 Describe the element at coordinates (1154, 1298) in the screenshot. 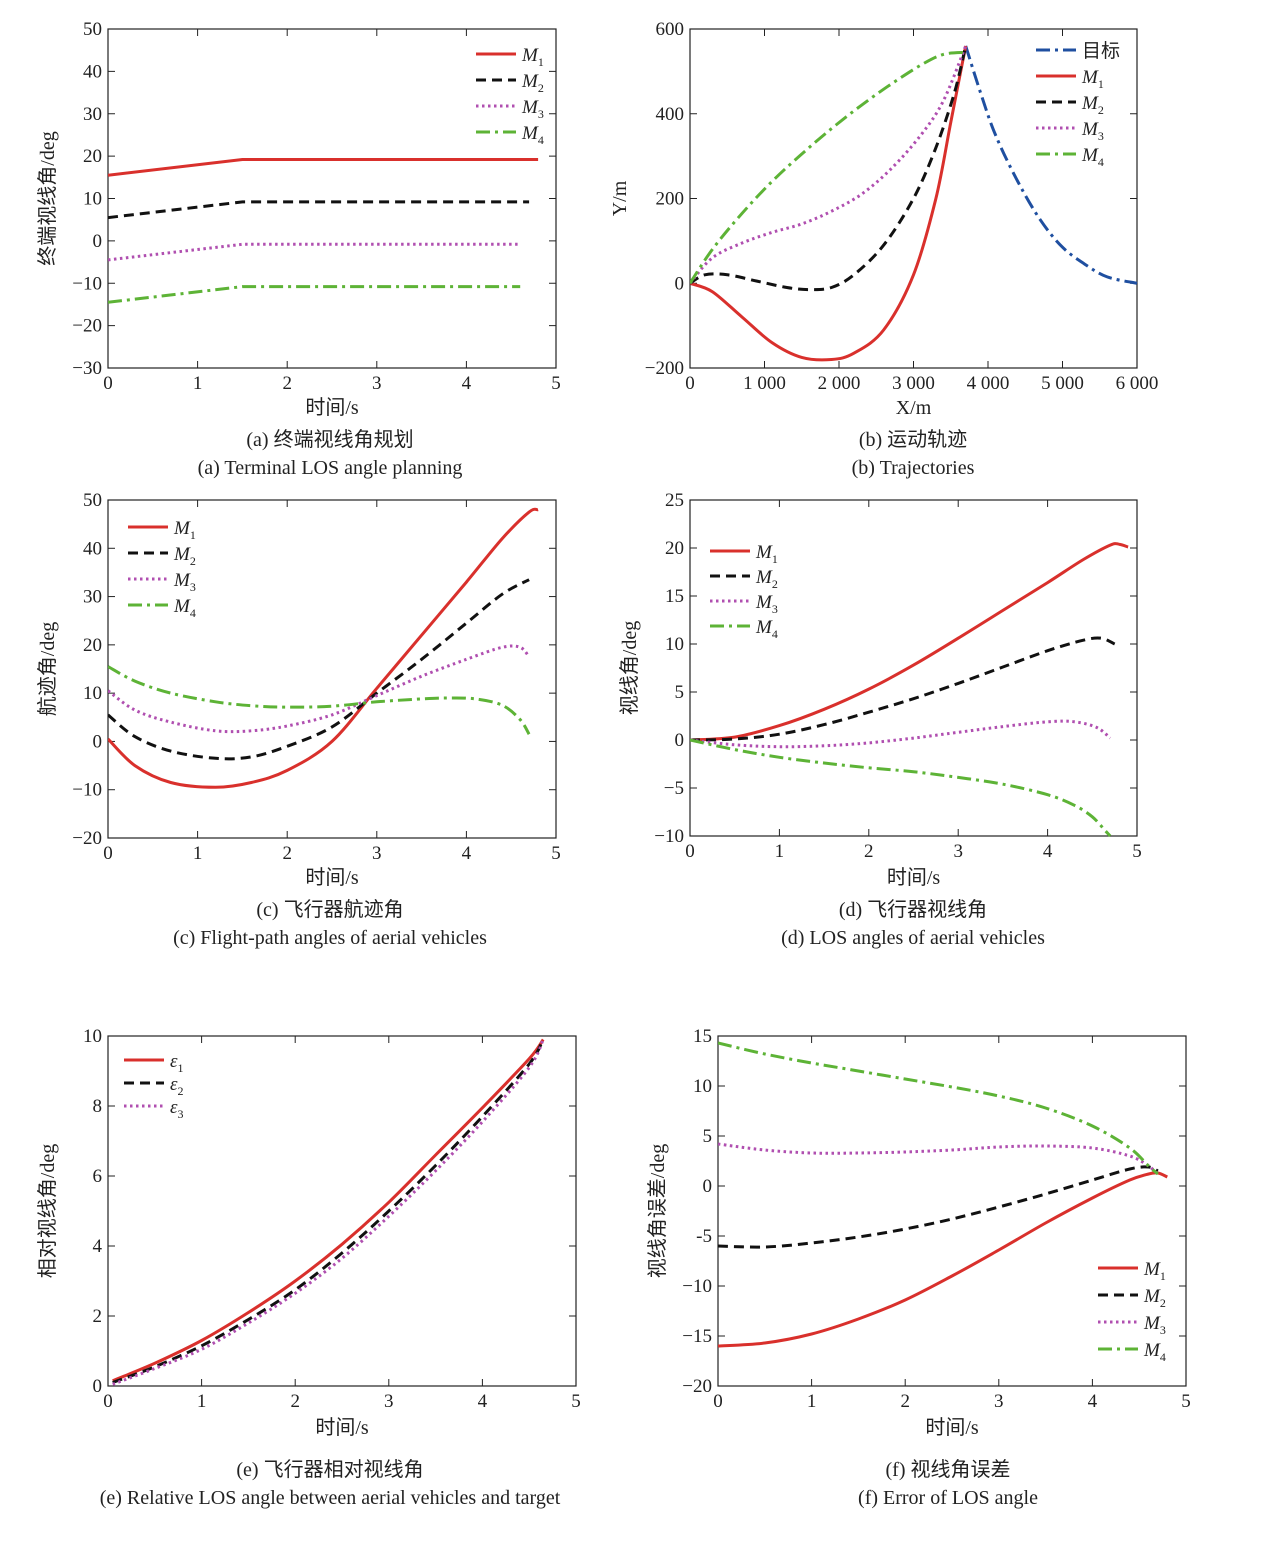

I see `legend-label: M2` at that location.